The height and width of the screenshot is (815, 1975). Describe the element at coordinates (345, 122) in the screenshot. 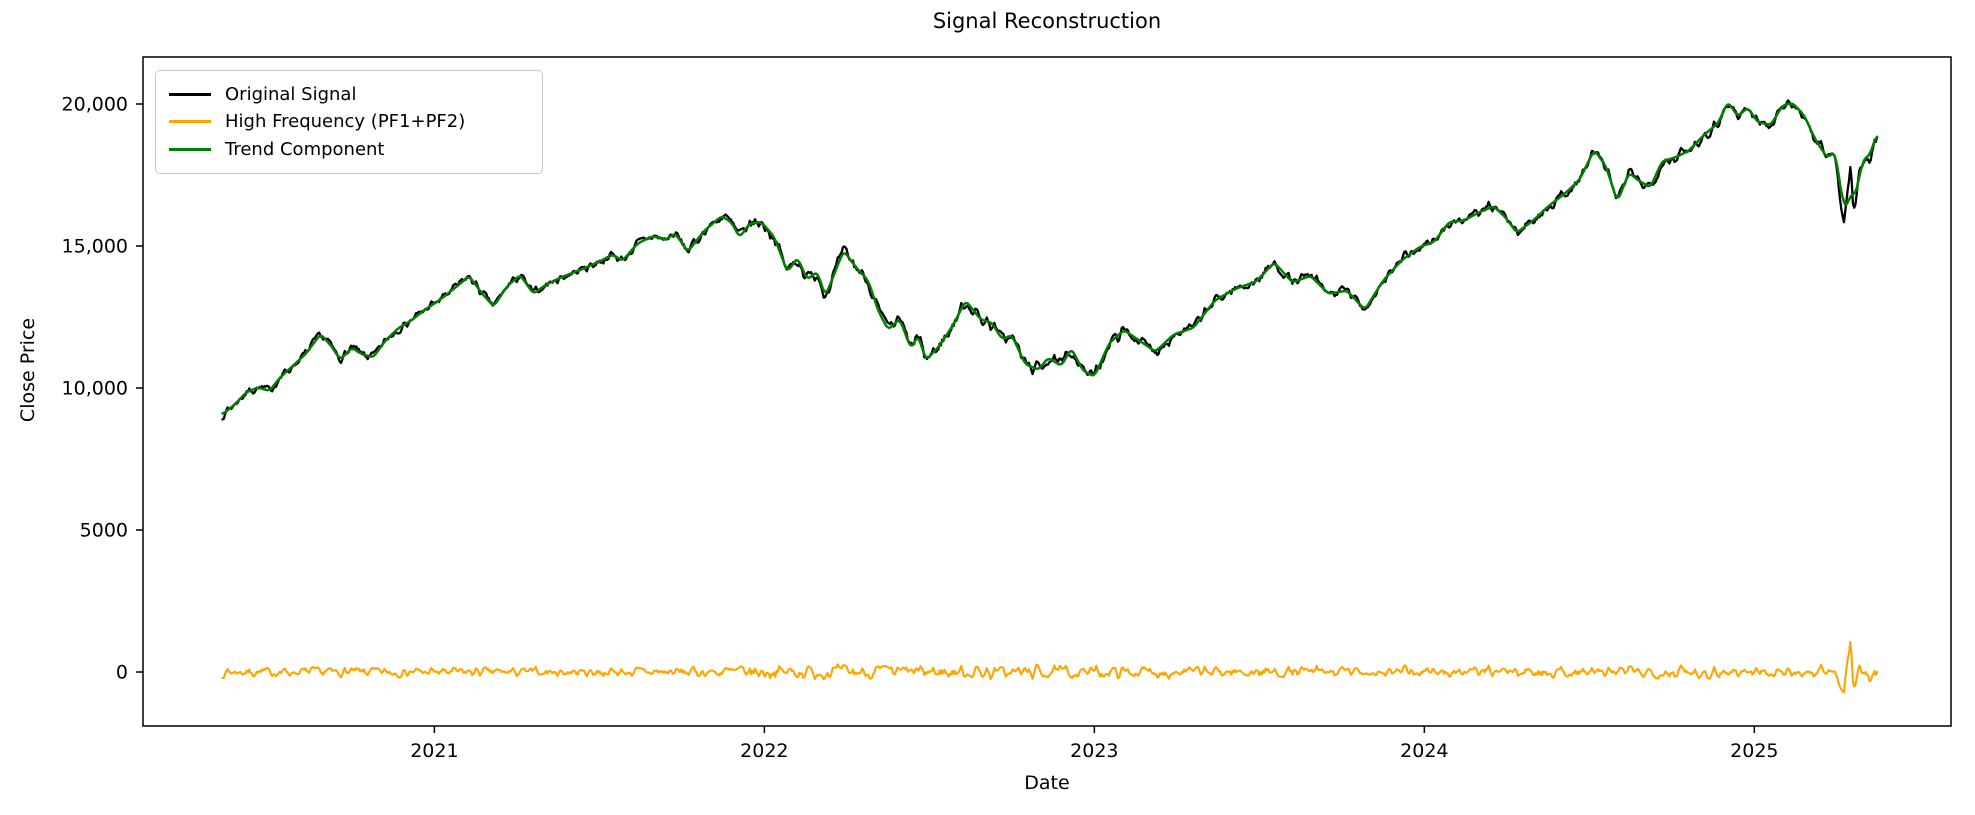

I see `legend-label: High Frequency (PF1+PF2)` at that location.